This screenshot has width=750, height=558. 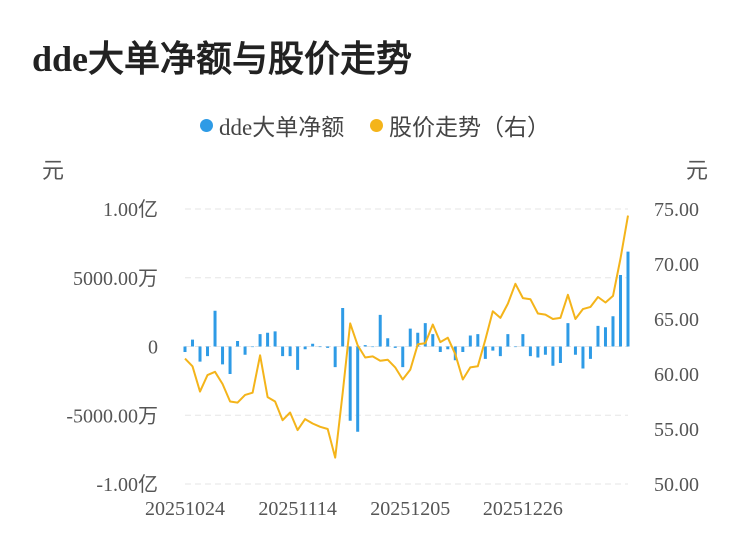 I want to click on right-tick-label: 75.00, so click(x=676, y=210).